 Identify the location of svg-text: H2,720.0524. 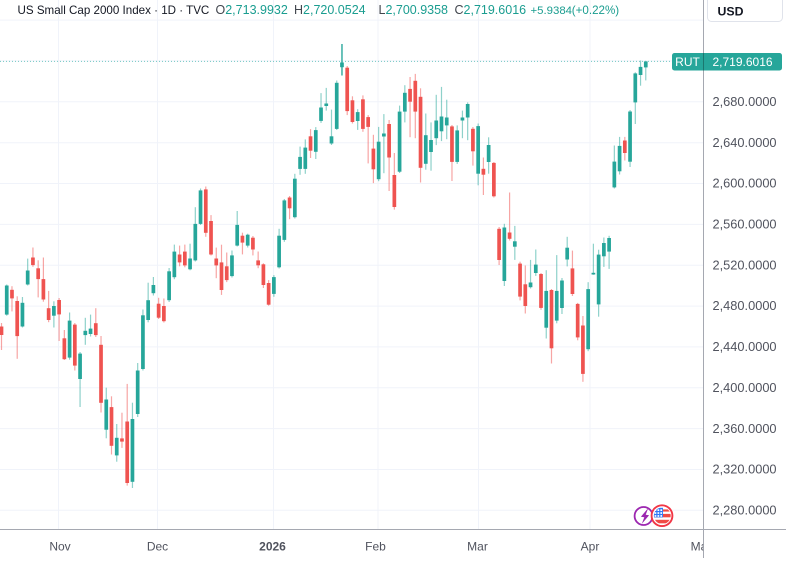
(330, 10).